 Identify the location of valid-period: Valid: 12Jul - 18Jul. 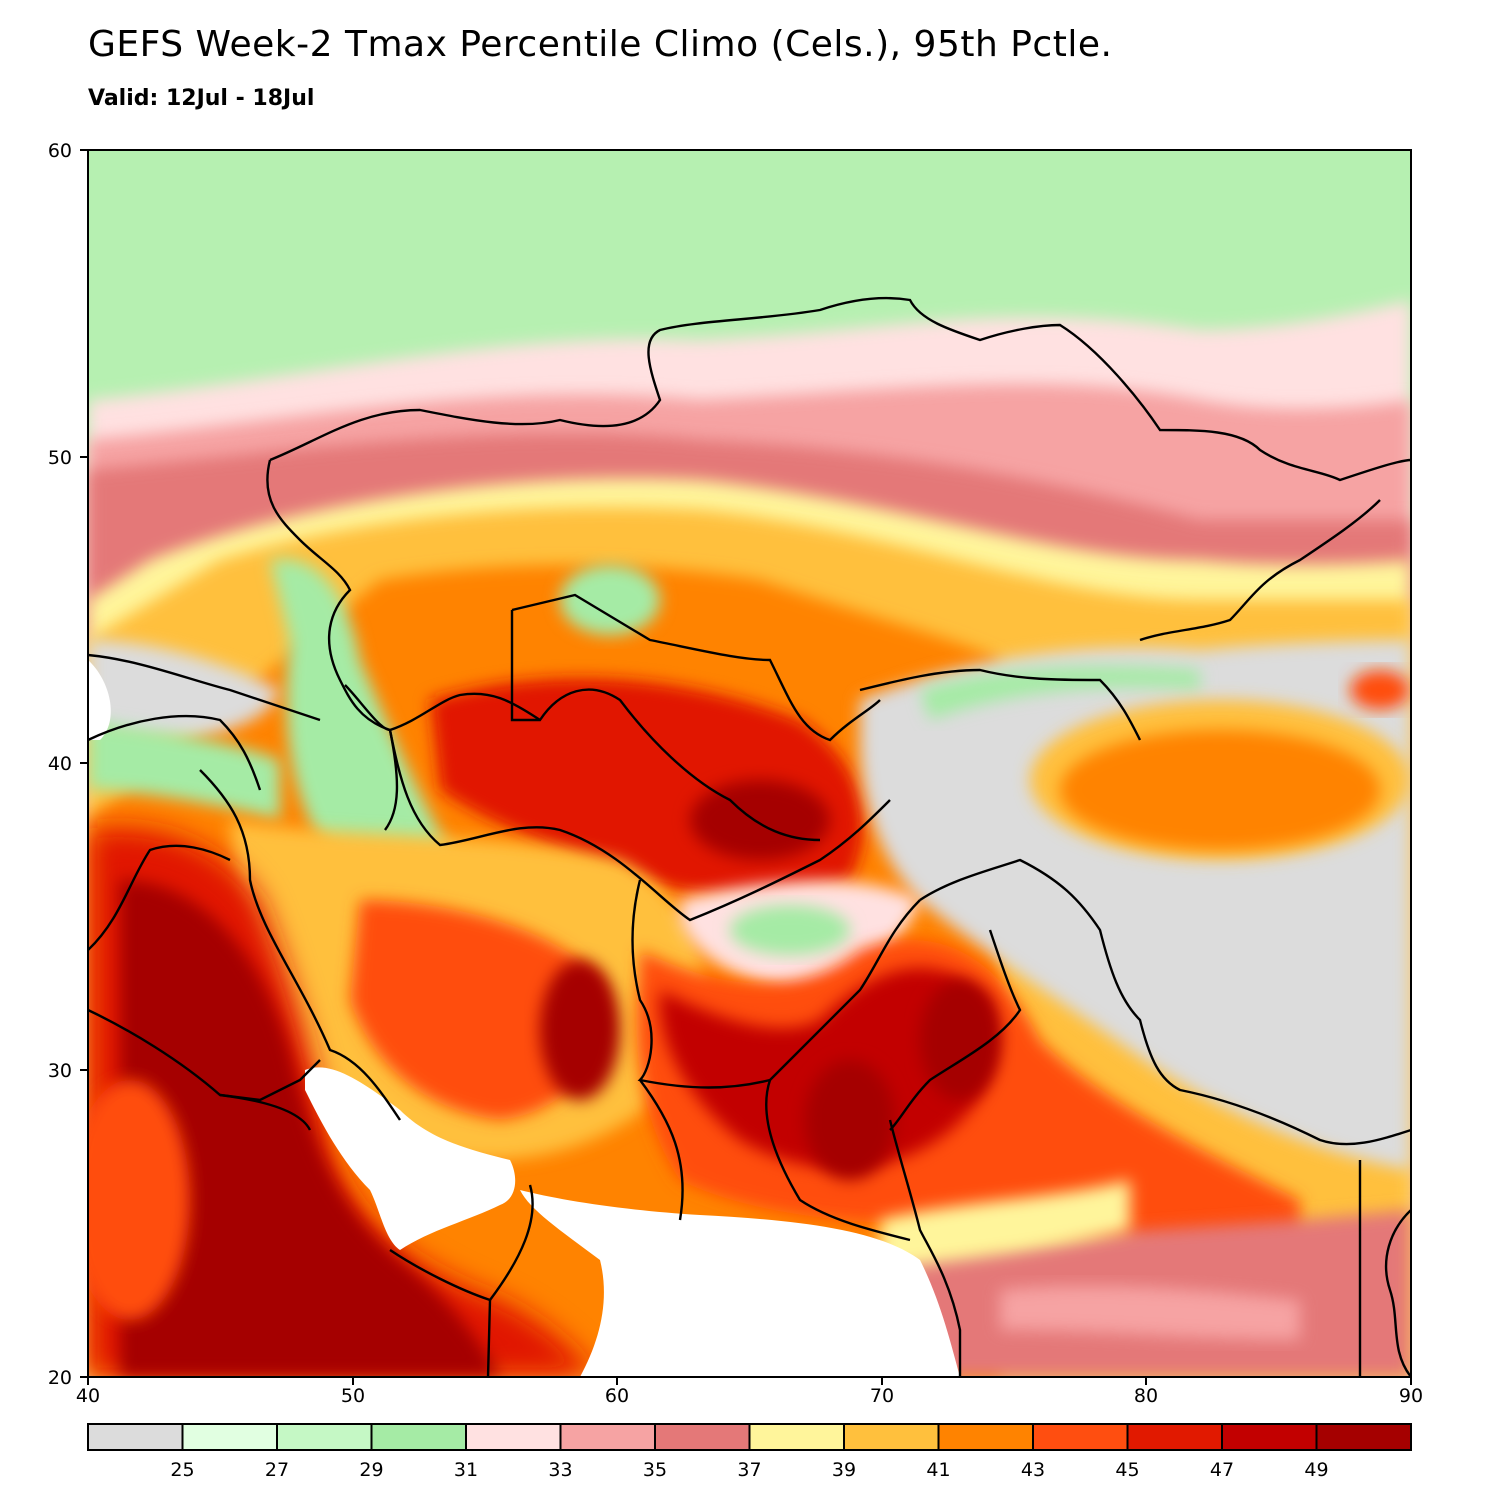
(201, 98).